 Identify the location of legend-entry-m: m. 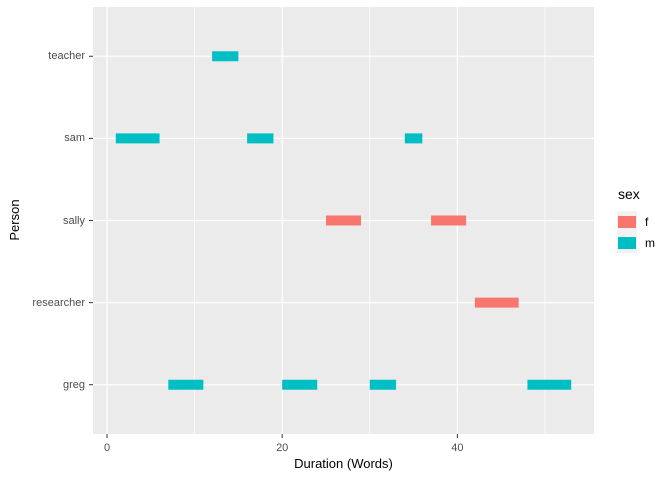
(636, 242).